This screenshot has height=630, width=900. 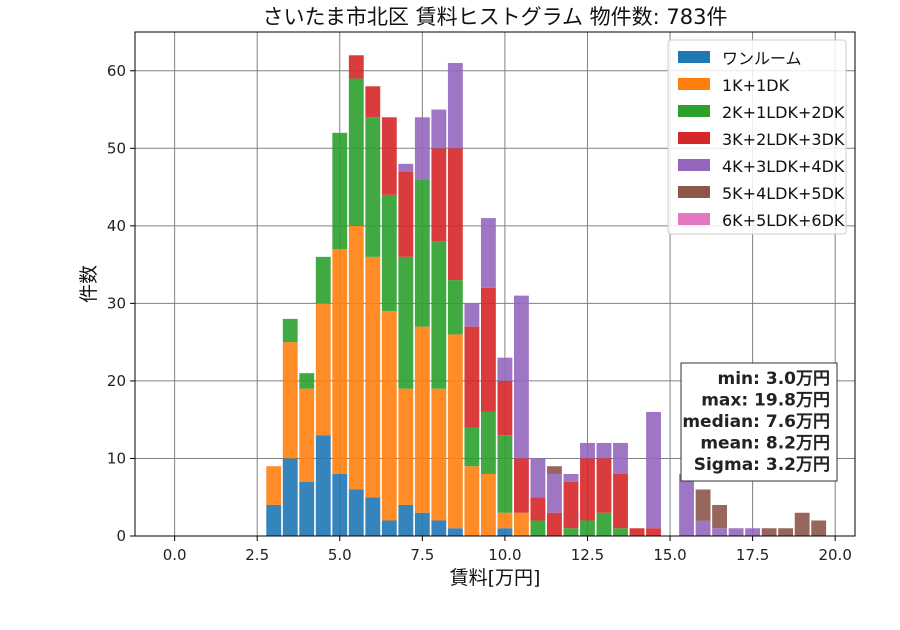 What do you see at coordinates (774, 379) in the screenshot?
I see `stats-line: min: 3.0万円` at bounding box center [774, 379].